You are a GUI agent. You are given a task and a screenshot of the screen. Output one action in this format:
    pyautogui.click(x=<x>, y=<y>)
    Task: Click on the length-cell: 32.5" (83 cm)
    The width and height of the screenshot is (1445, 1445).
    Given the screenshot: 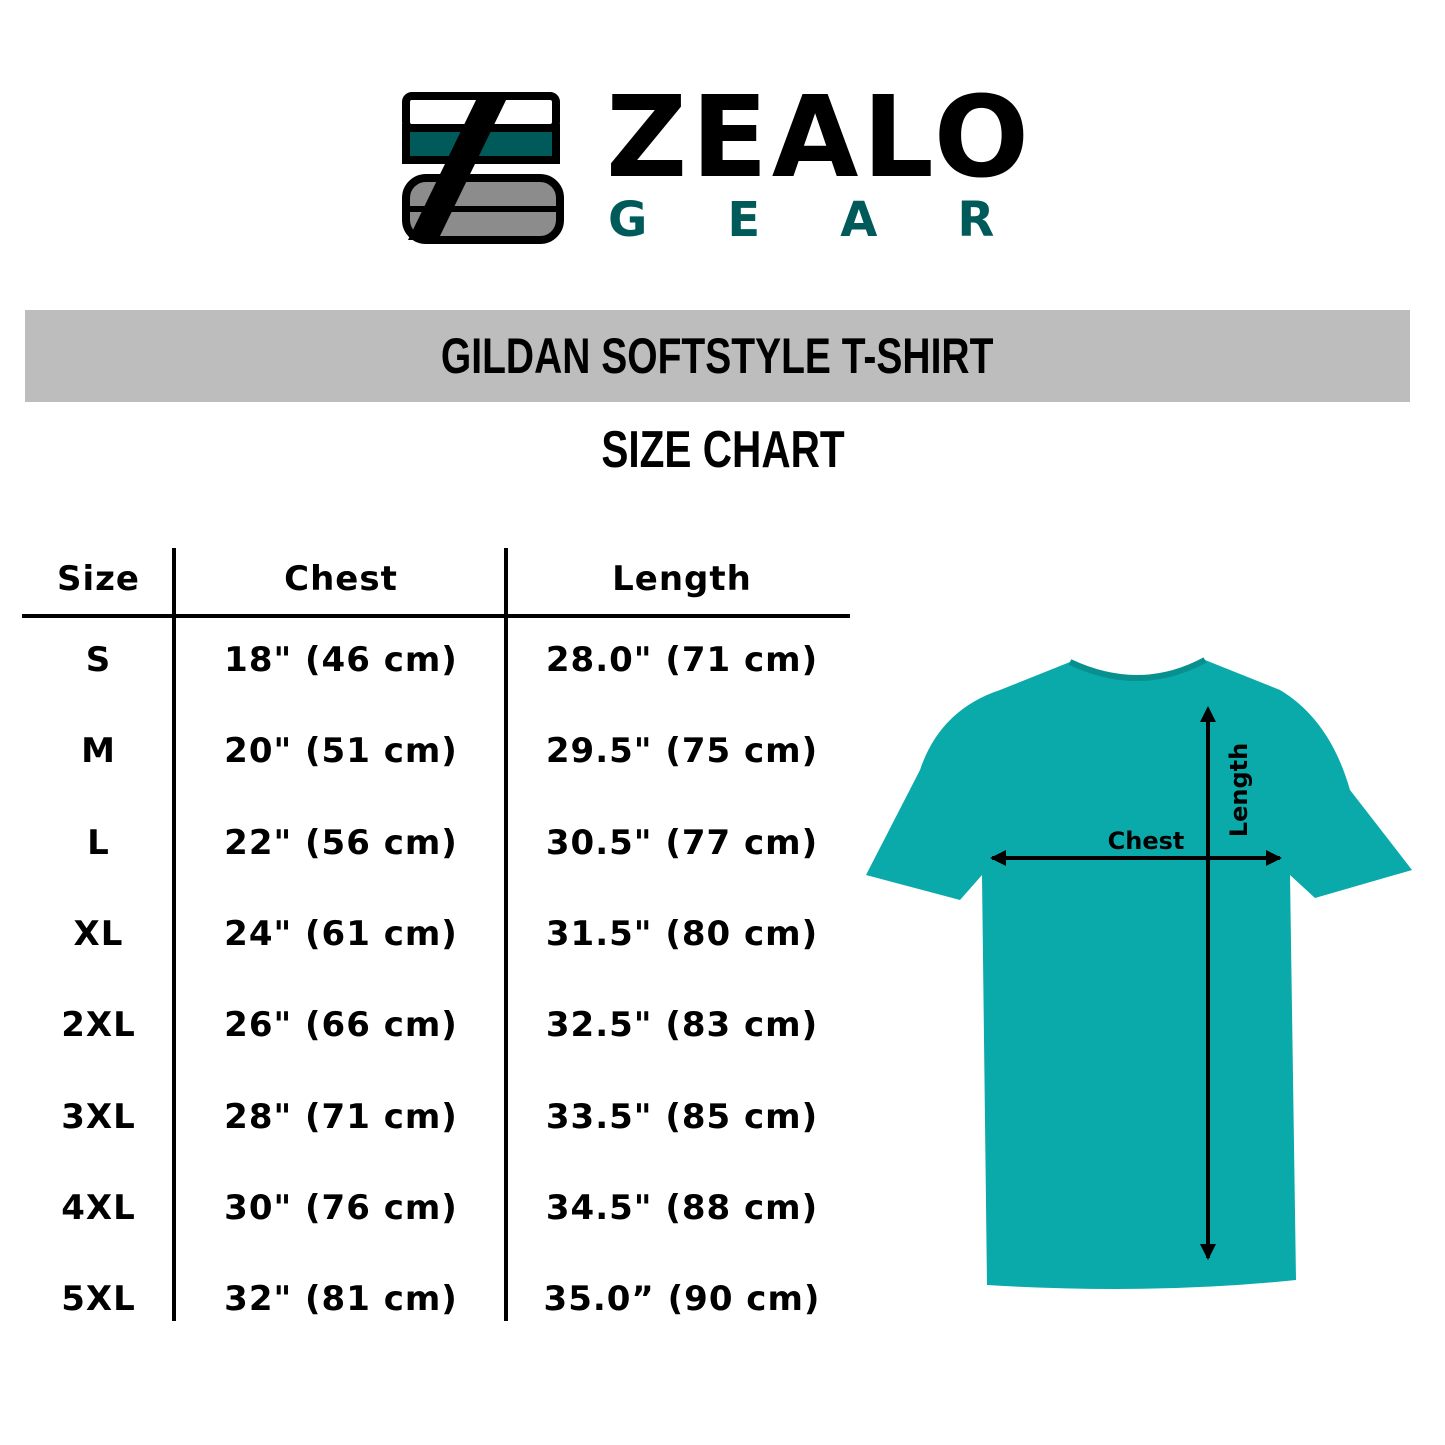 What is the action you would take?
    pyautogui.click(x=682, y=1025)
    